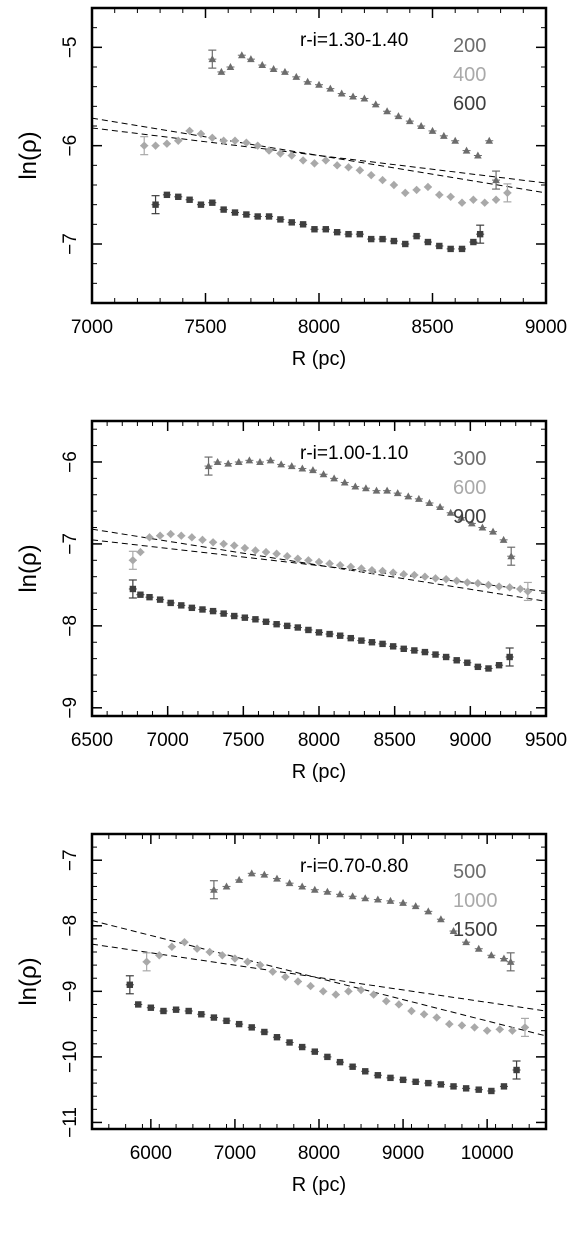 The height and width of the screenshot is (1239, 570). What do you see at coordinates (475, 930) in the screenshot?
I see `legend-entry: 1500` at bounding box center [475, 930].